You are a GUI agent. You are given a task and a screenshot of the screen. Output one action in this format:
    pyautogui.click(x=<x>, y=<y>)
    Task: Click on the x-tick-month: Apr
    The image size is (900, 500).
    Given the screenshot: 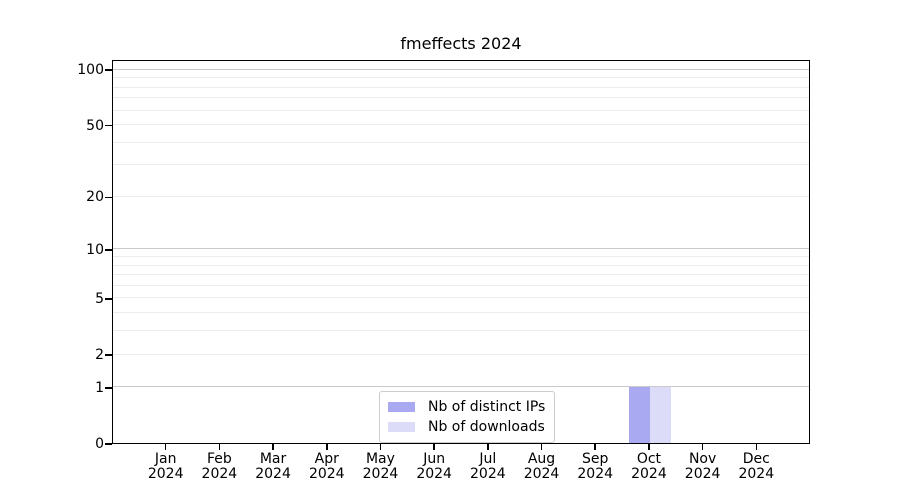 What is the action you would take?
    pyautogui.click(x=326, y=459)
    